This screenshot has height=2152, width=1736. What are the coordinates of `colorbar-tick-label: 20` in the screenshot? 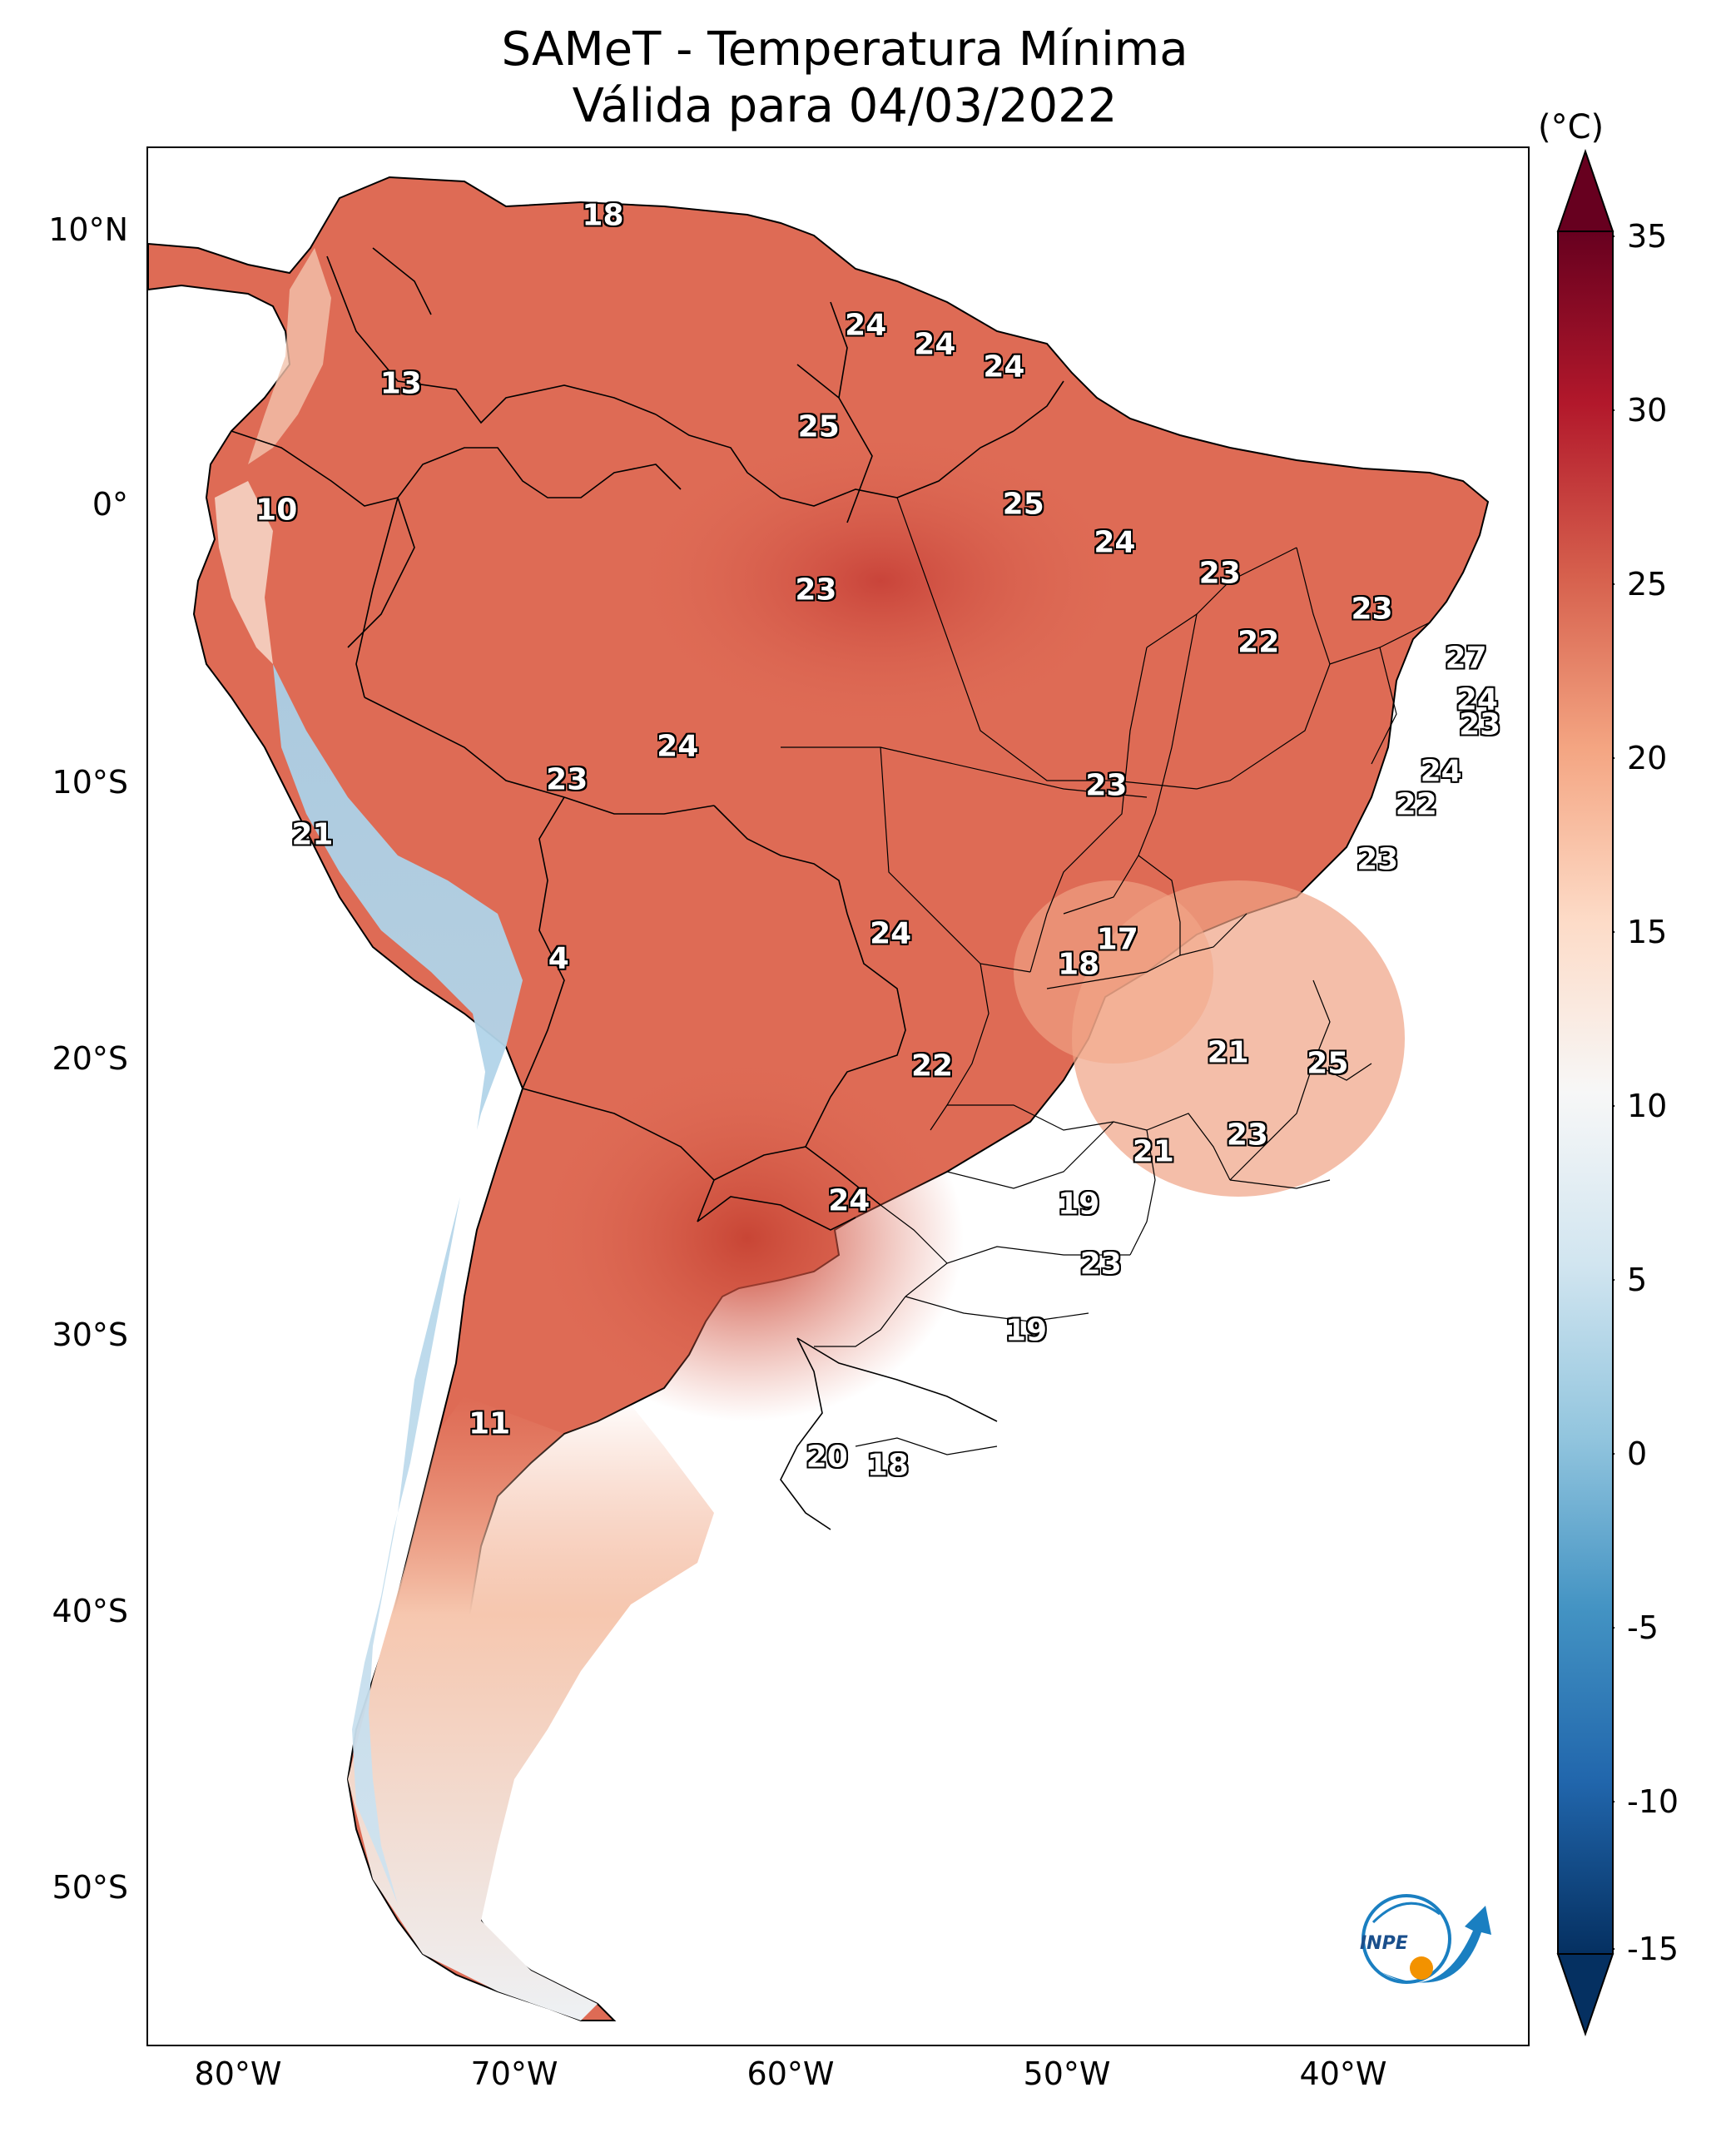 It's located at (1647, 758).